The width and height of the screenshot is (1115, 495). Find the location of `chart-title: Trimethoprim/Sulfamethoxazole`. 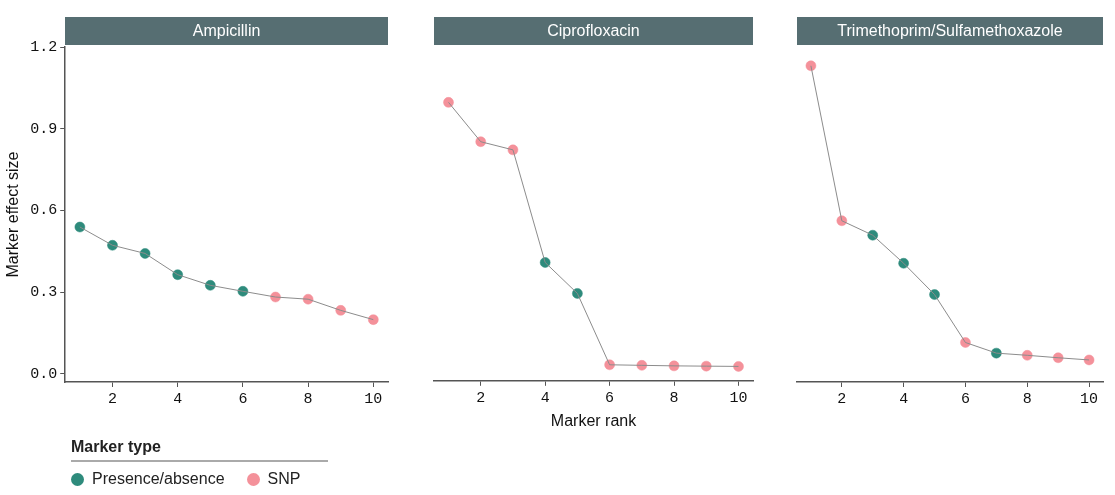

chart-title: Trimethoprim/Sulfamethoxazole is located at coordinates (950, 31).